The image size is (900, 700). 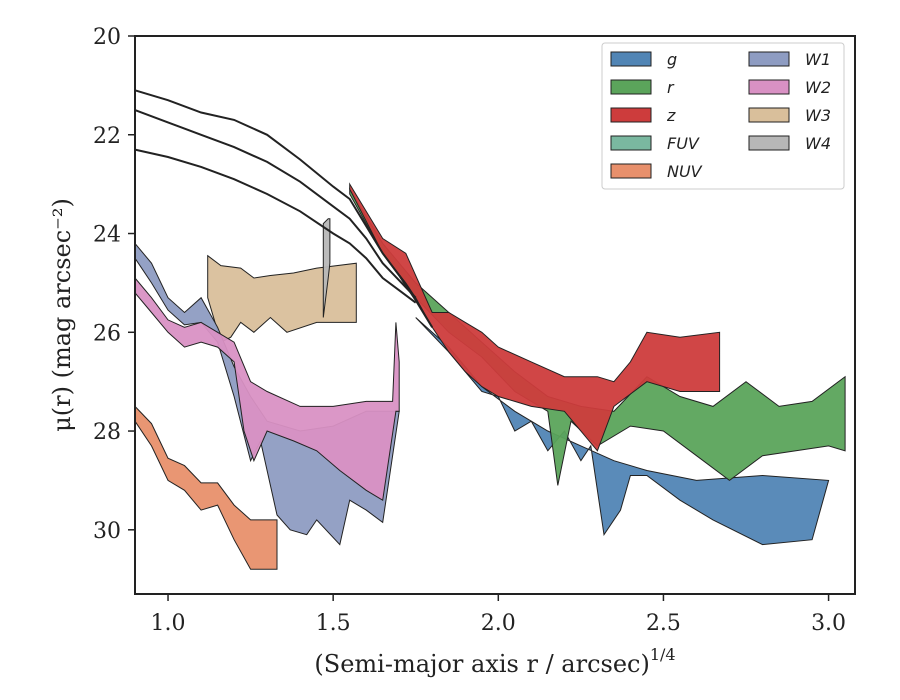 I want to click on x-tick-label: 1.0, so click(x=168, y=623).